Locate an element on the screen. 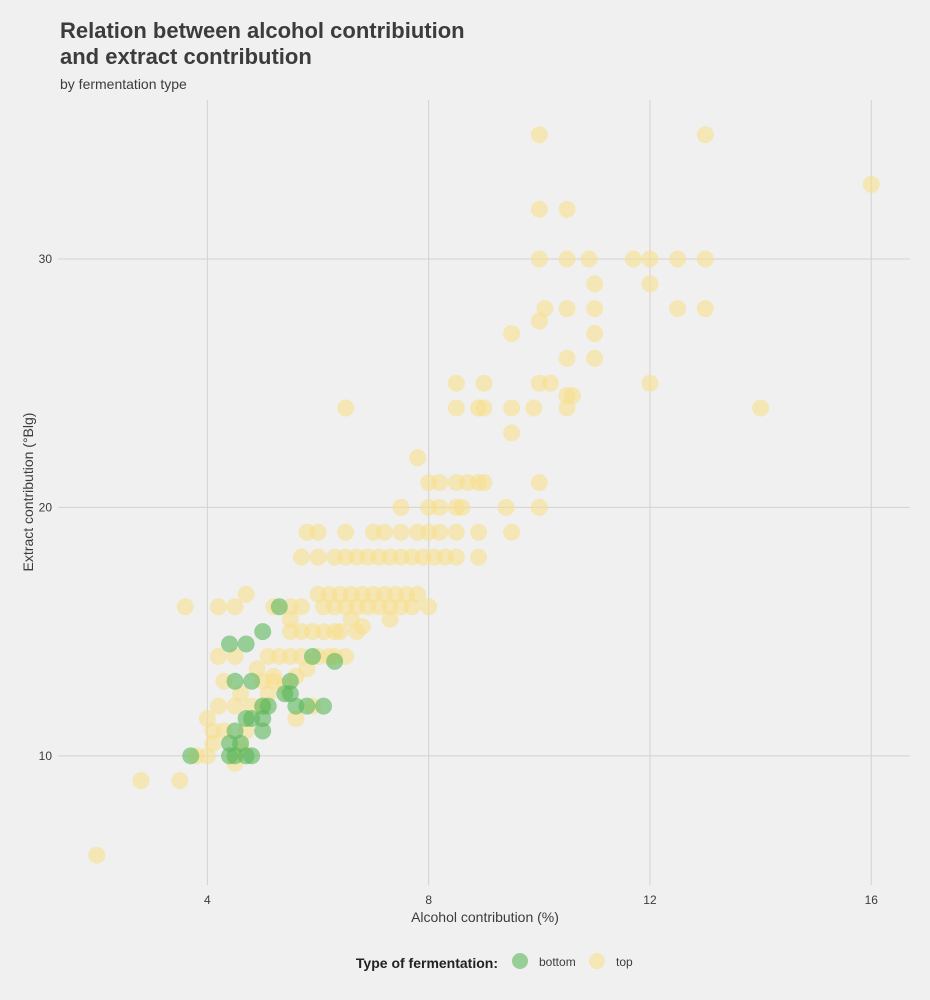  x-tick-8: 8 is located at coordinates (428, 900).